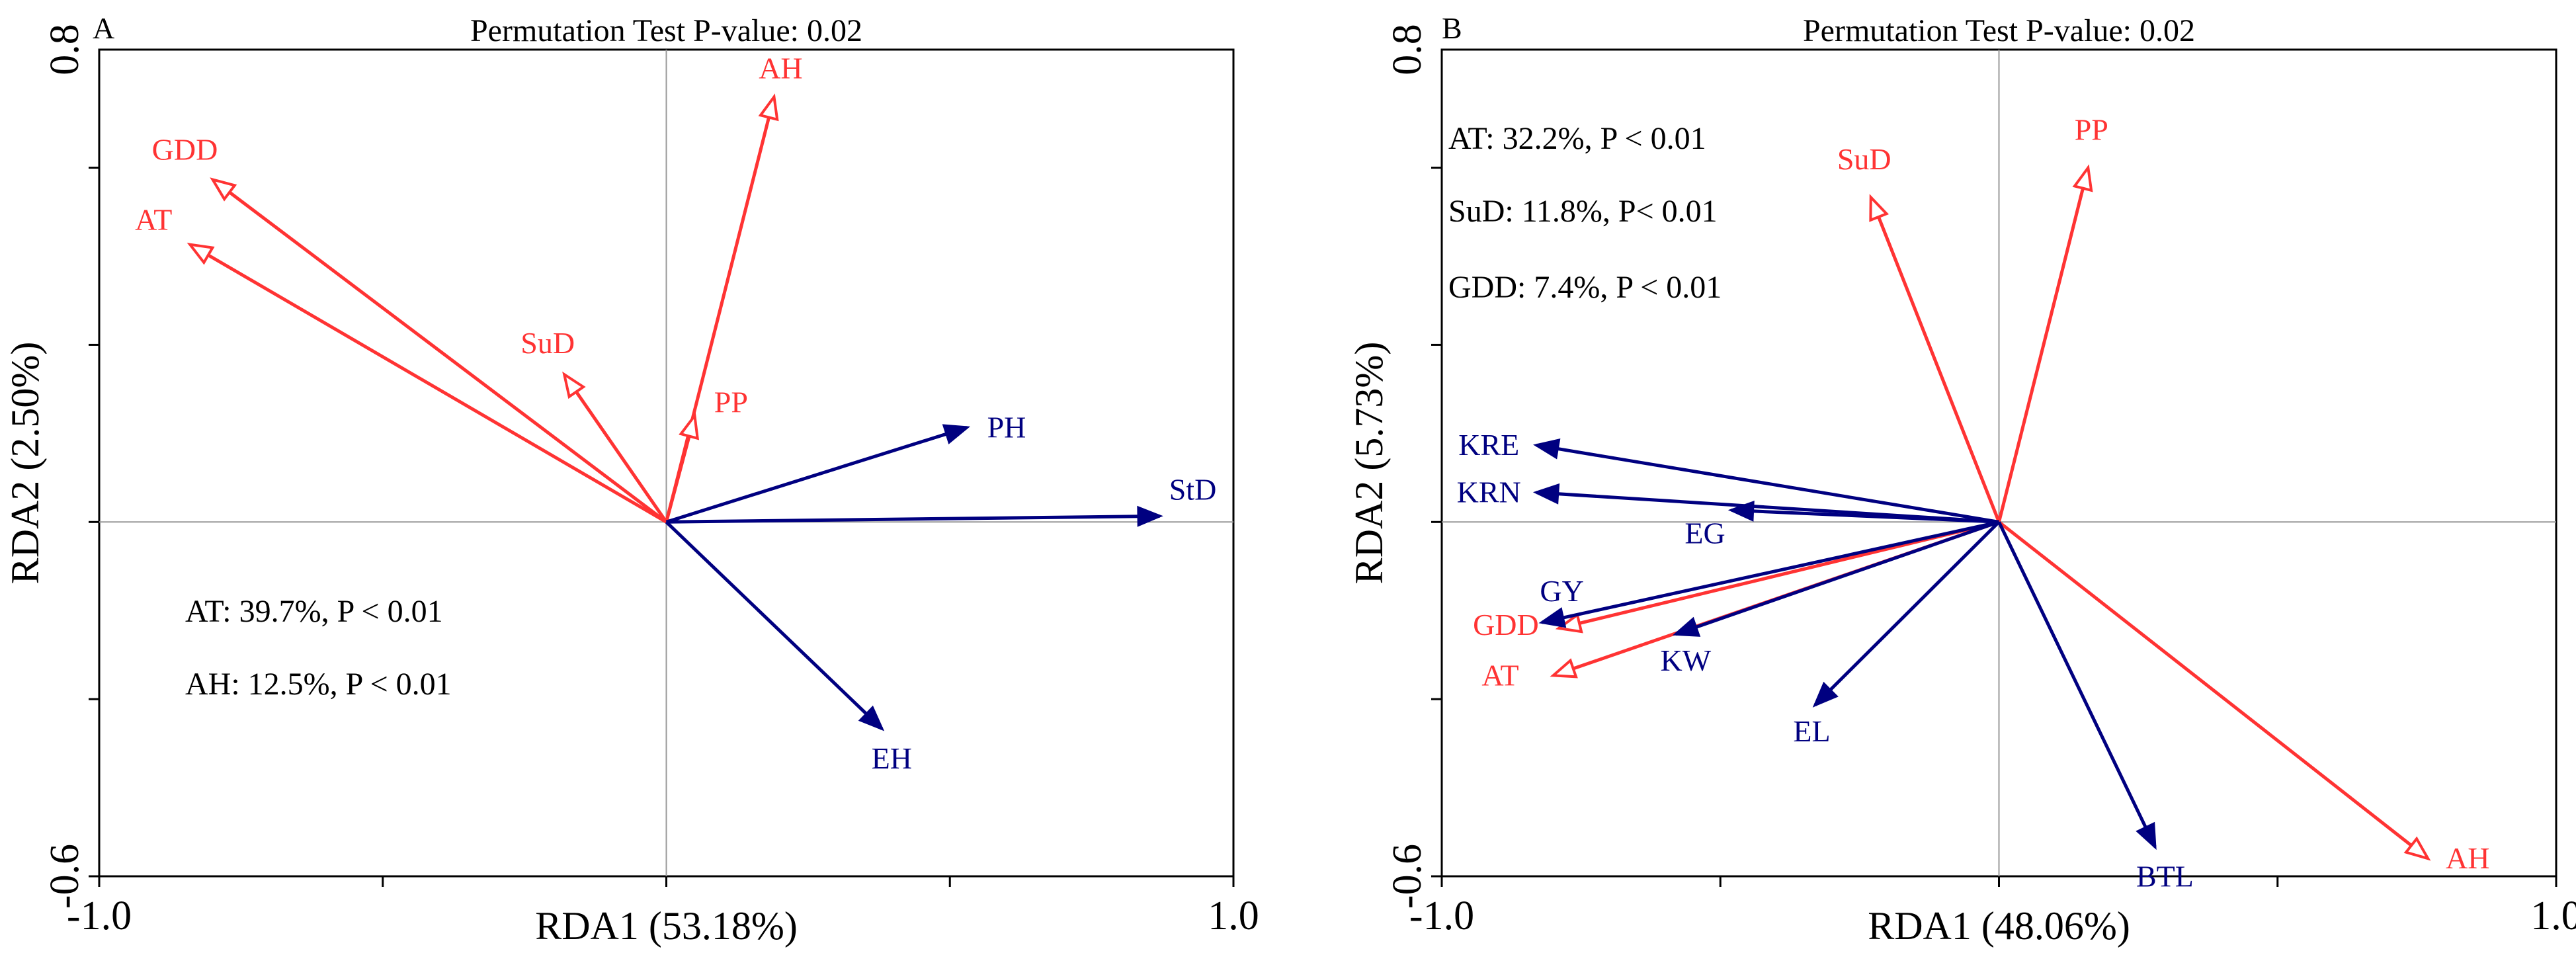 This screenshot has width=2576, height=953. I want to click on arrow-eg: EG, so click(1841, 525).